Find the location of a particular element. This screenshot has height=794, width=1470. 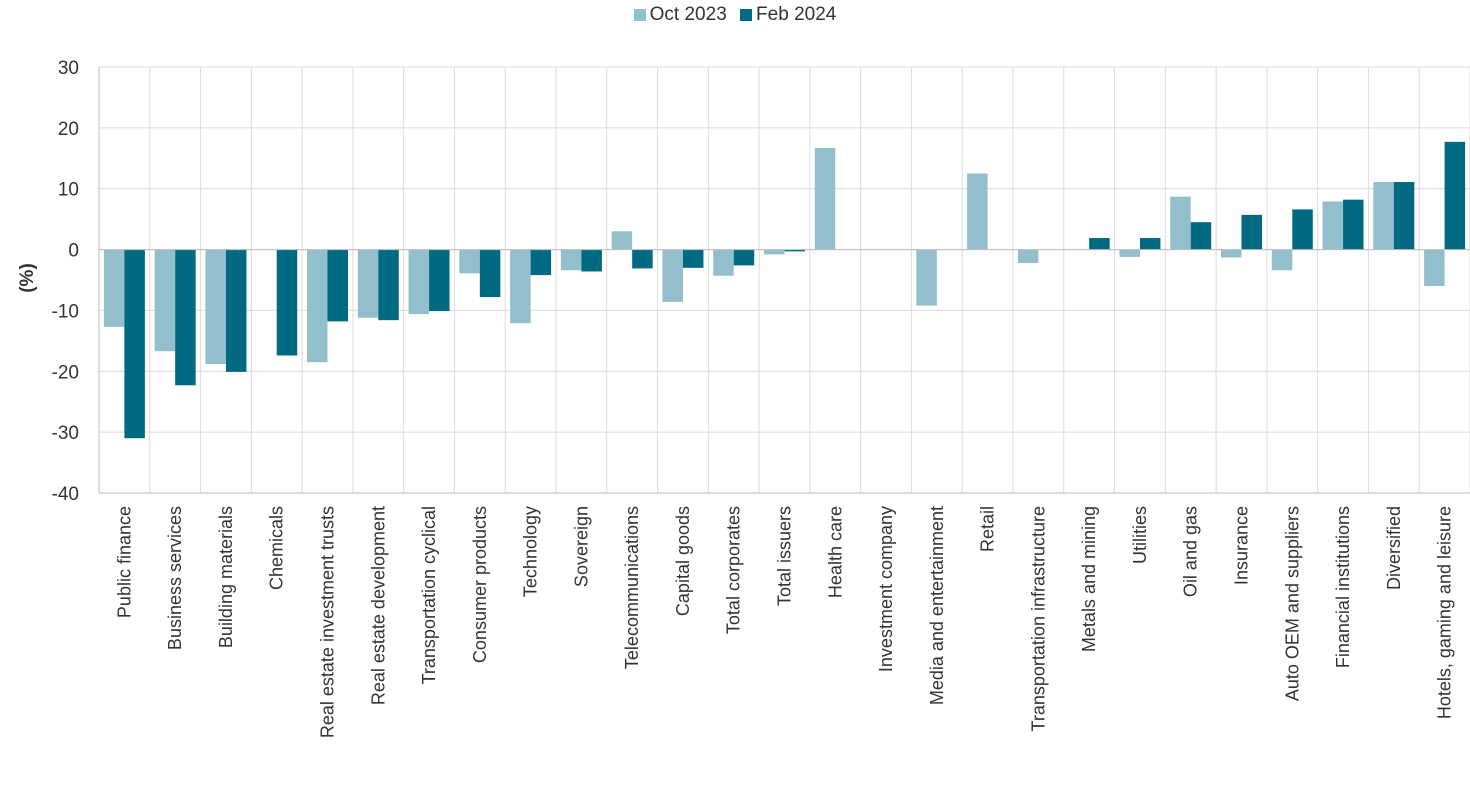

bar-feb-2024-oil-and-gas is located at coordinates (1201, 236).